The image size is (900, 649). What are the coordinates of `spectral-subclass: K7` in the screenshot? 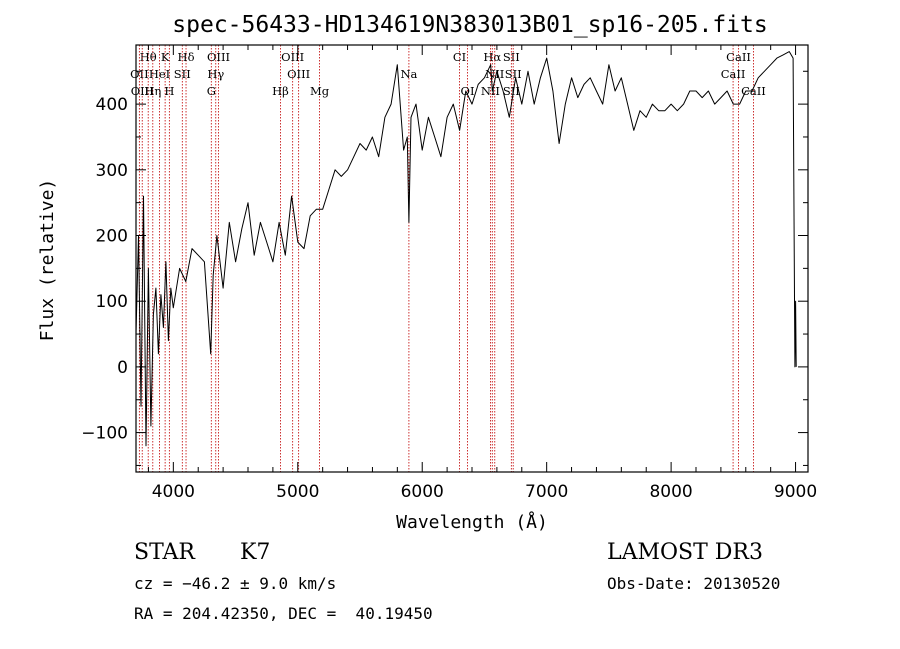 It's located at (255, 552).